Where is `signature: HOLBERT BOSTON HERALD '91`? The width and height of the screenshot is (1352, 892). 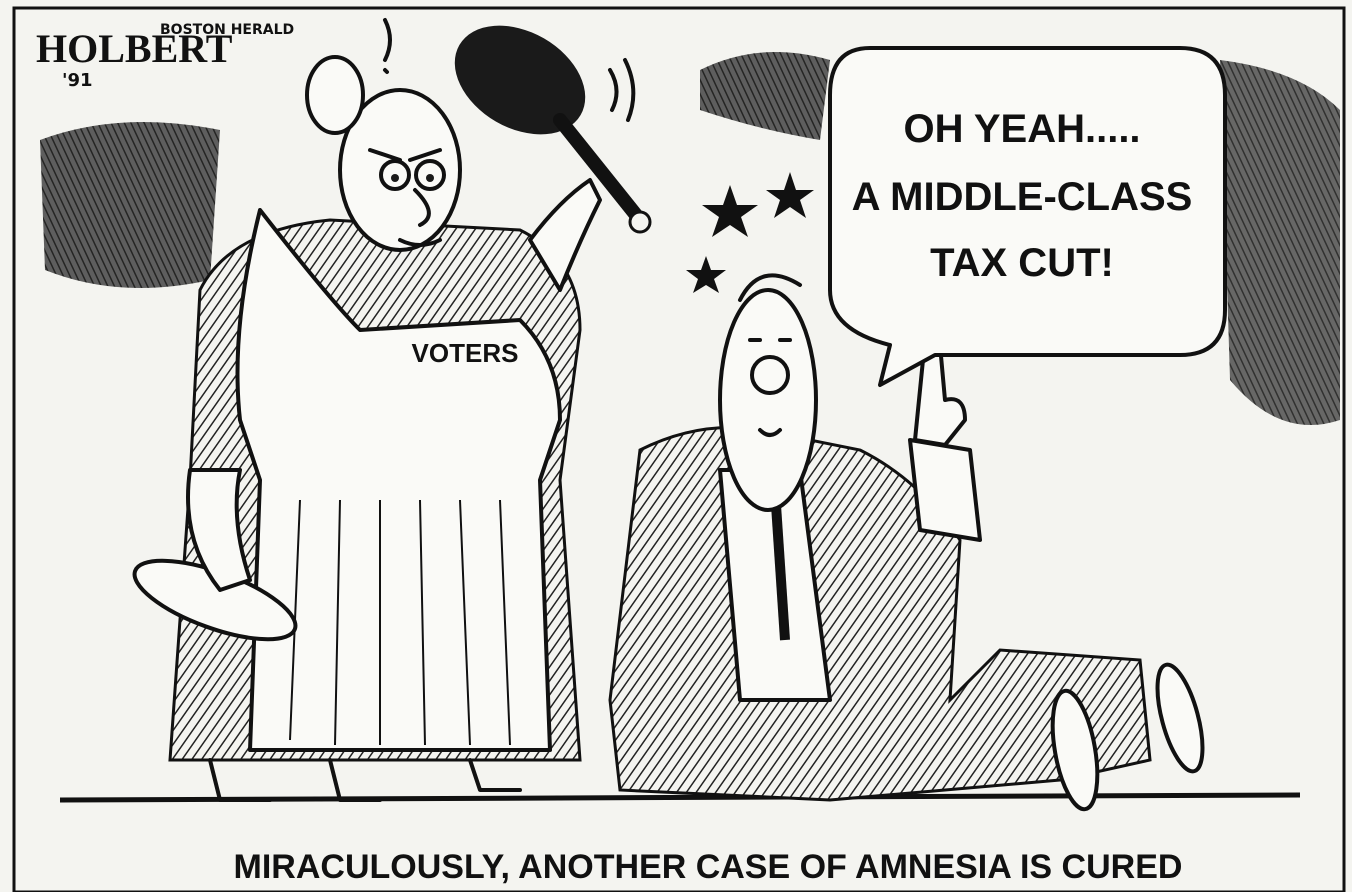 signature: HOLBERT BOSTON HERALD '91 is located at coordinates (165, 56).